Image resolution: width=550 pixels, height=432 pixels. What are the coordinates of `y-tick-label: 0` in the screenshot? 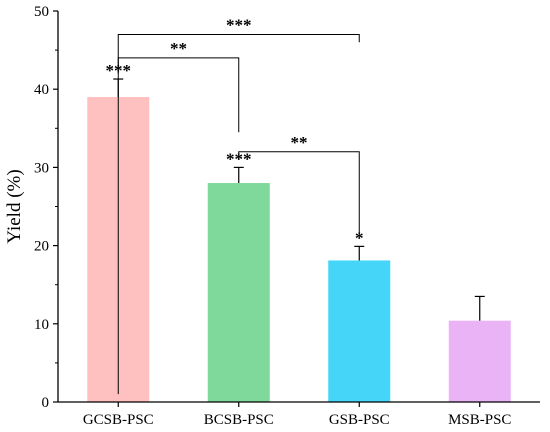 It's located at (46, 403).